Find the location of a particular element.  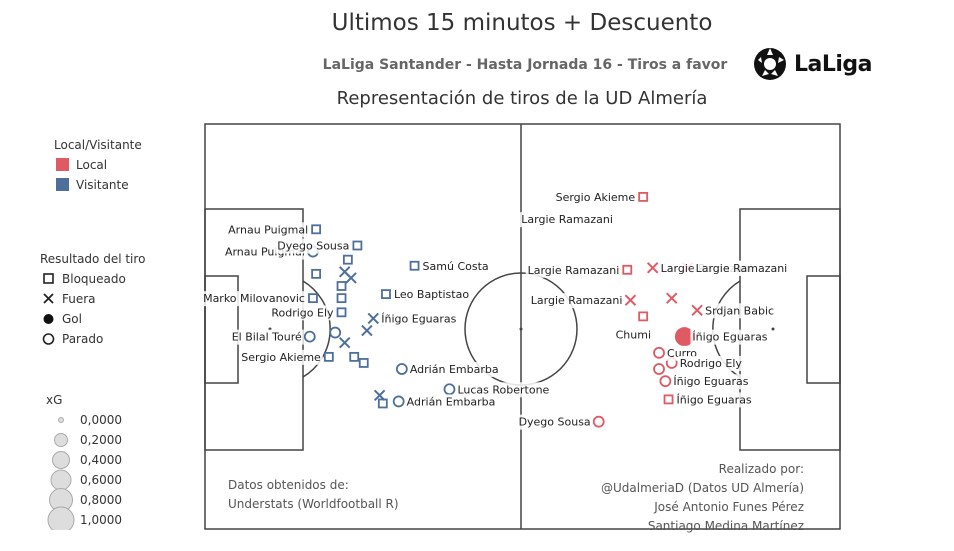

shot-visitante-12-label: Leo Baptistao is located at coordinates (431, 294).